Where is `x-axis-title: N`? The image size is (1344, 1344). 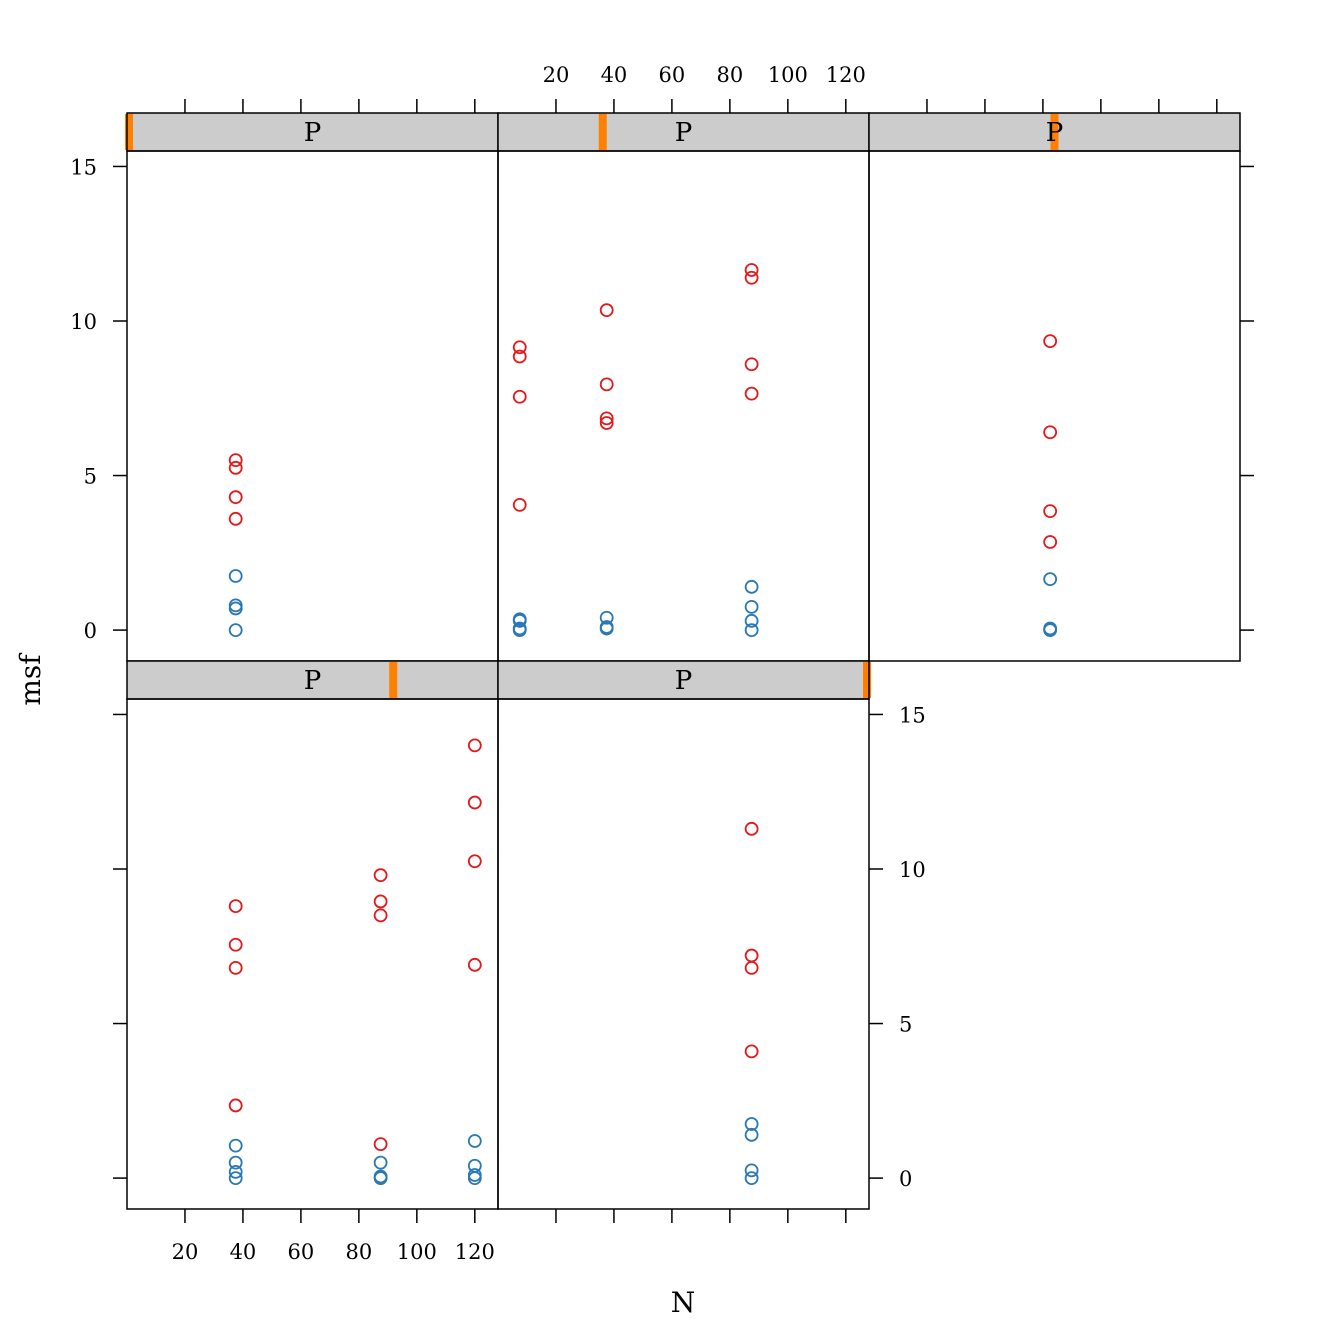 x-axis-title: N is located at coordinates (683, 1302).